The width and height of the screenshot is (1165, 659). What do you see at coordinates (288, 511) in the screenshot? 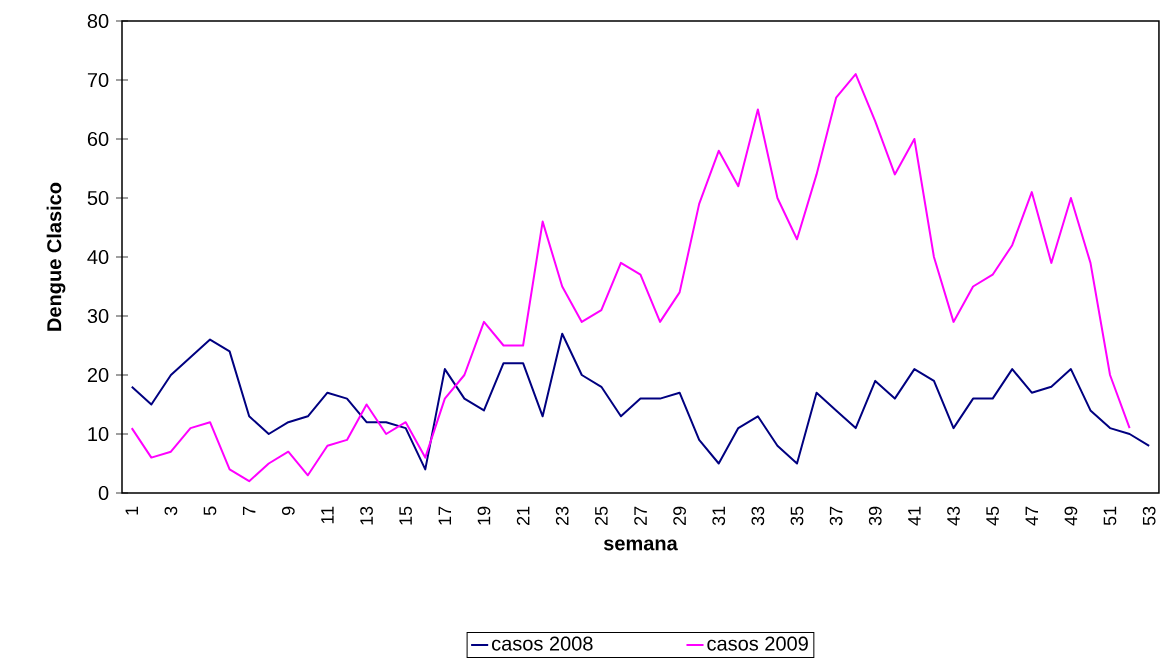
I see `x-tick-label: 9` at bounding box center [288, 511].